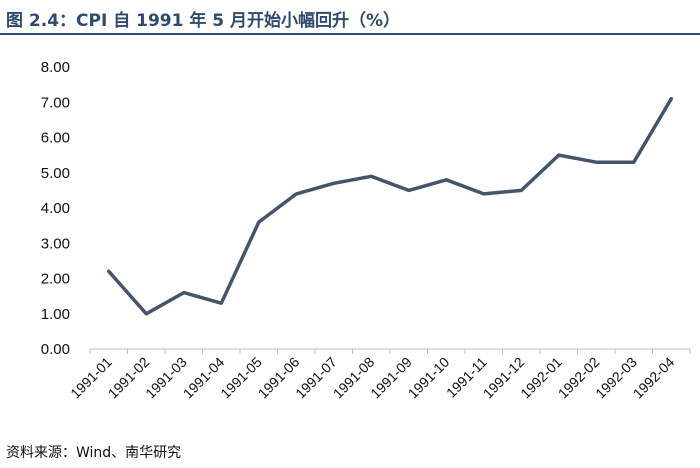  What do you see at coordinates (203, 21) in the screenshot?
I see `chart-title: 图 2.4：CPI 自 1991 年 5 月开始小幅回升（%）` at bounding box center [203, 21].